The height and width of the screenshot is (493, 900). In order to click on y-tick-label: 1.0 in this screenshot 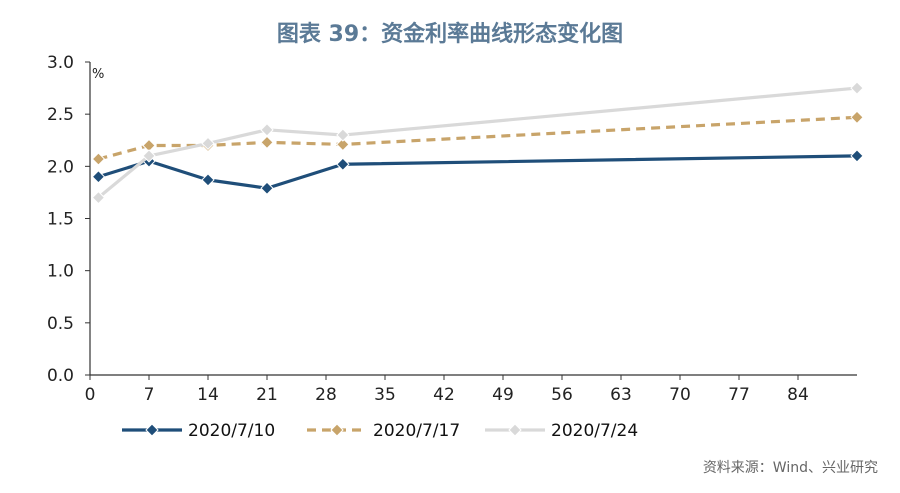, I will do `click(60, 272)`.